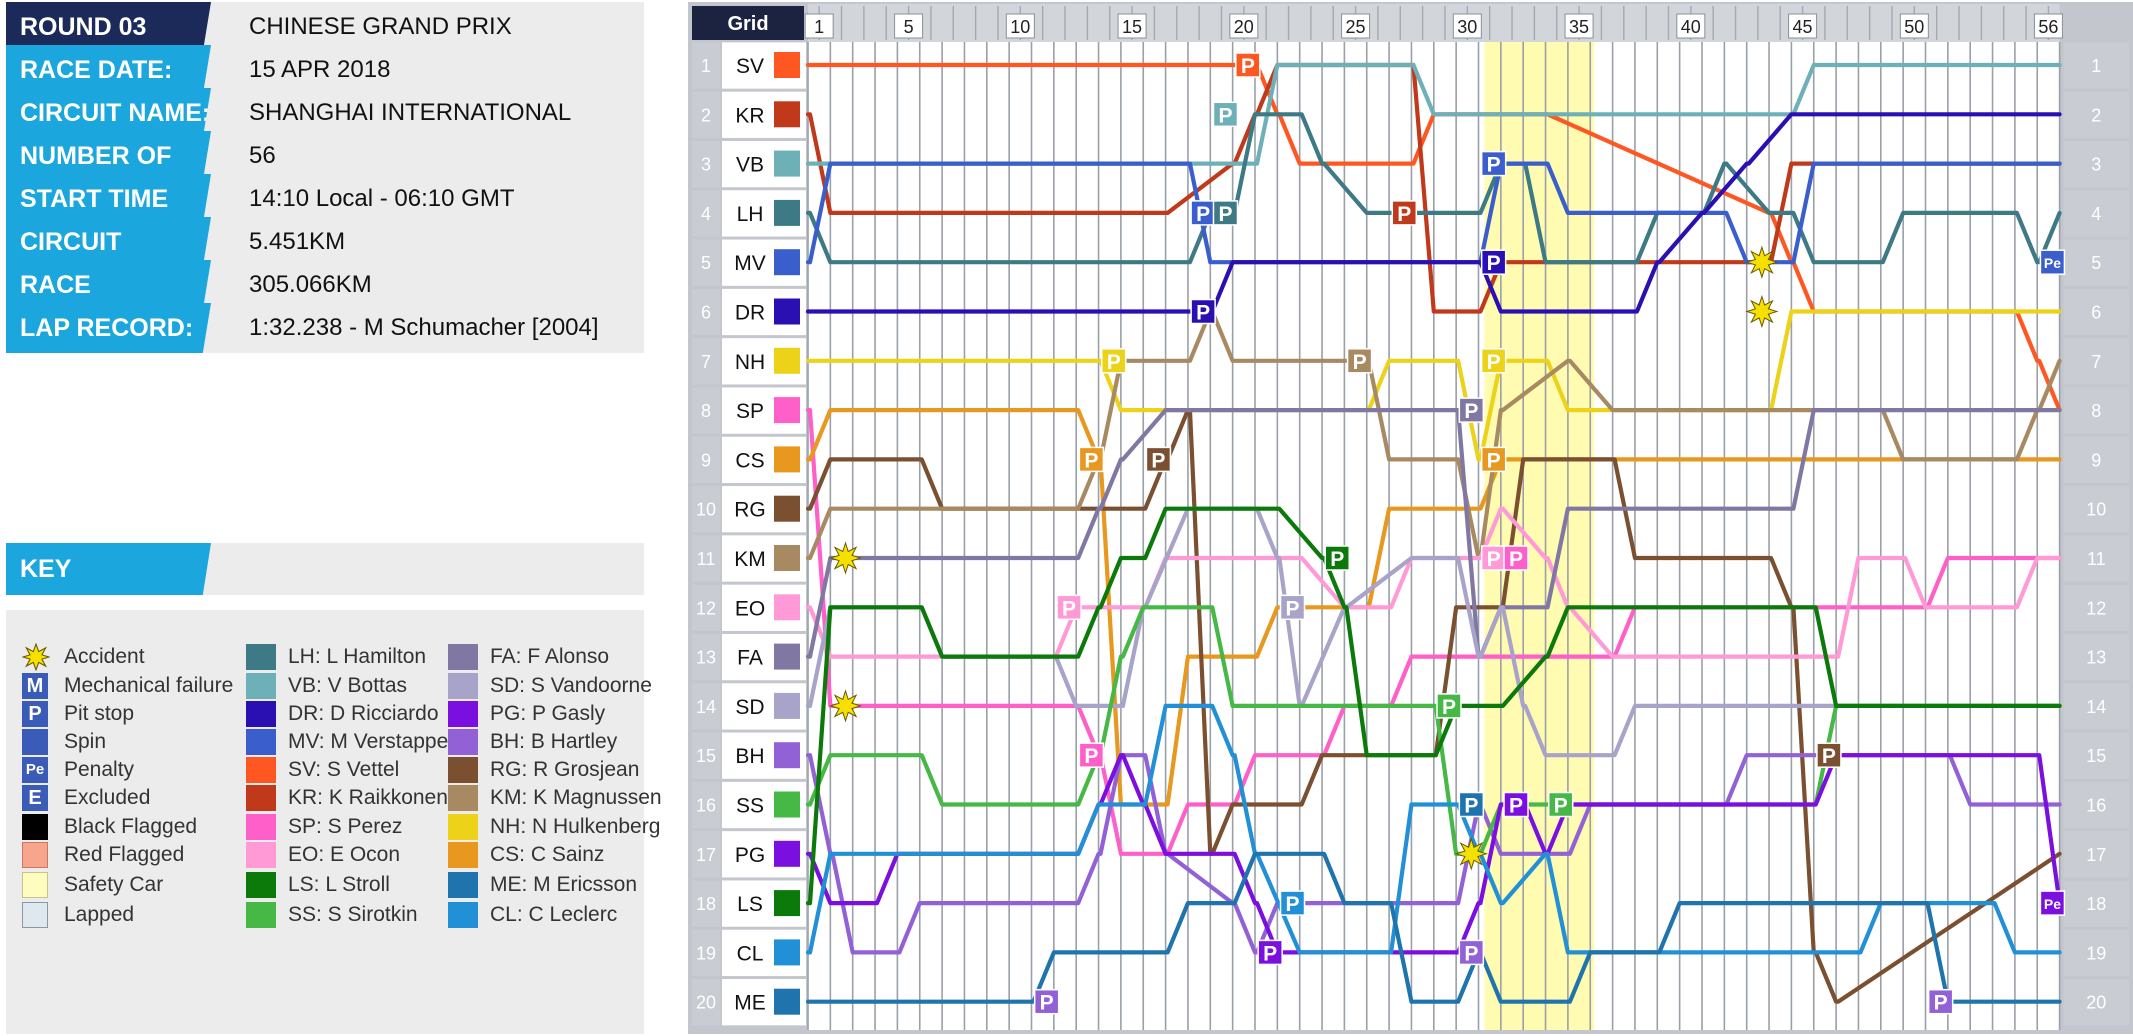 This screenshot has height=1036, width=2133. I want to click on final-position-number: 1, so click(2096, 66).